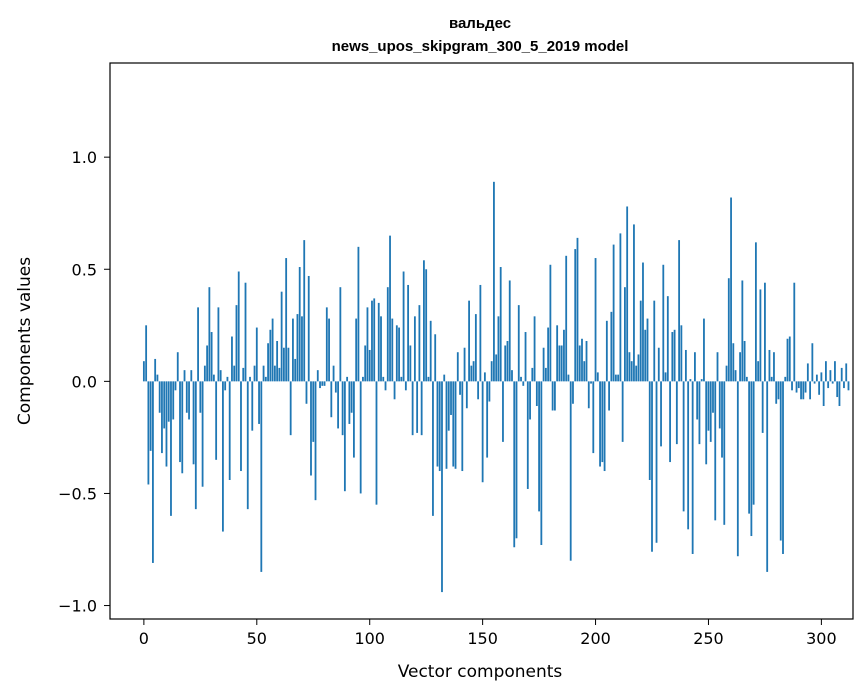 The height and width of the screenshot is (696, 867). What do you see at coordinates (144, 638) in the screenshot?
I see `x-tick-label: 0` at bounding box center [144, 638].